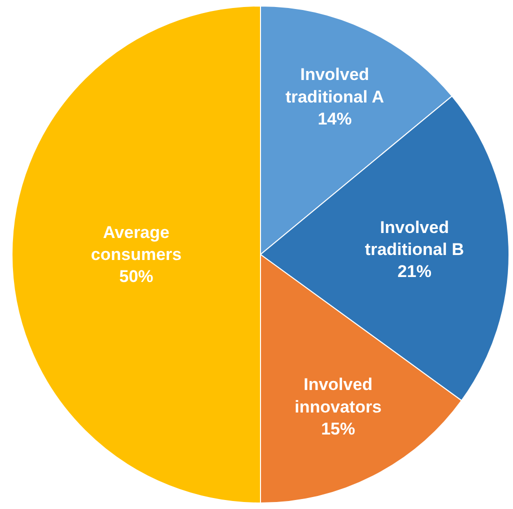 The width and height of the screenshot is (513, 509). Describe the element at coordinates (414, 272) in the screenshot. I see `data-label: 21%` at that location.